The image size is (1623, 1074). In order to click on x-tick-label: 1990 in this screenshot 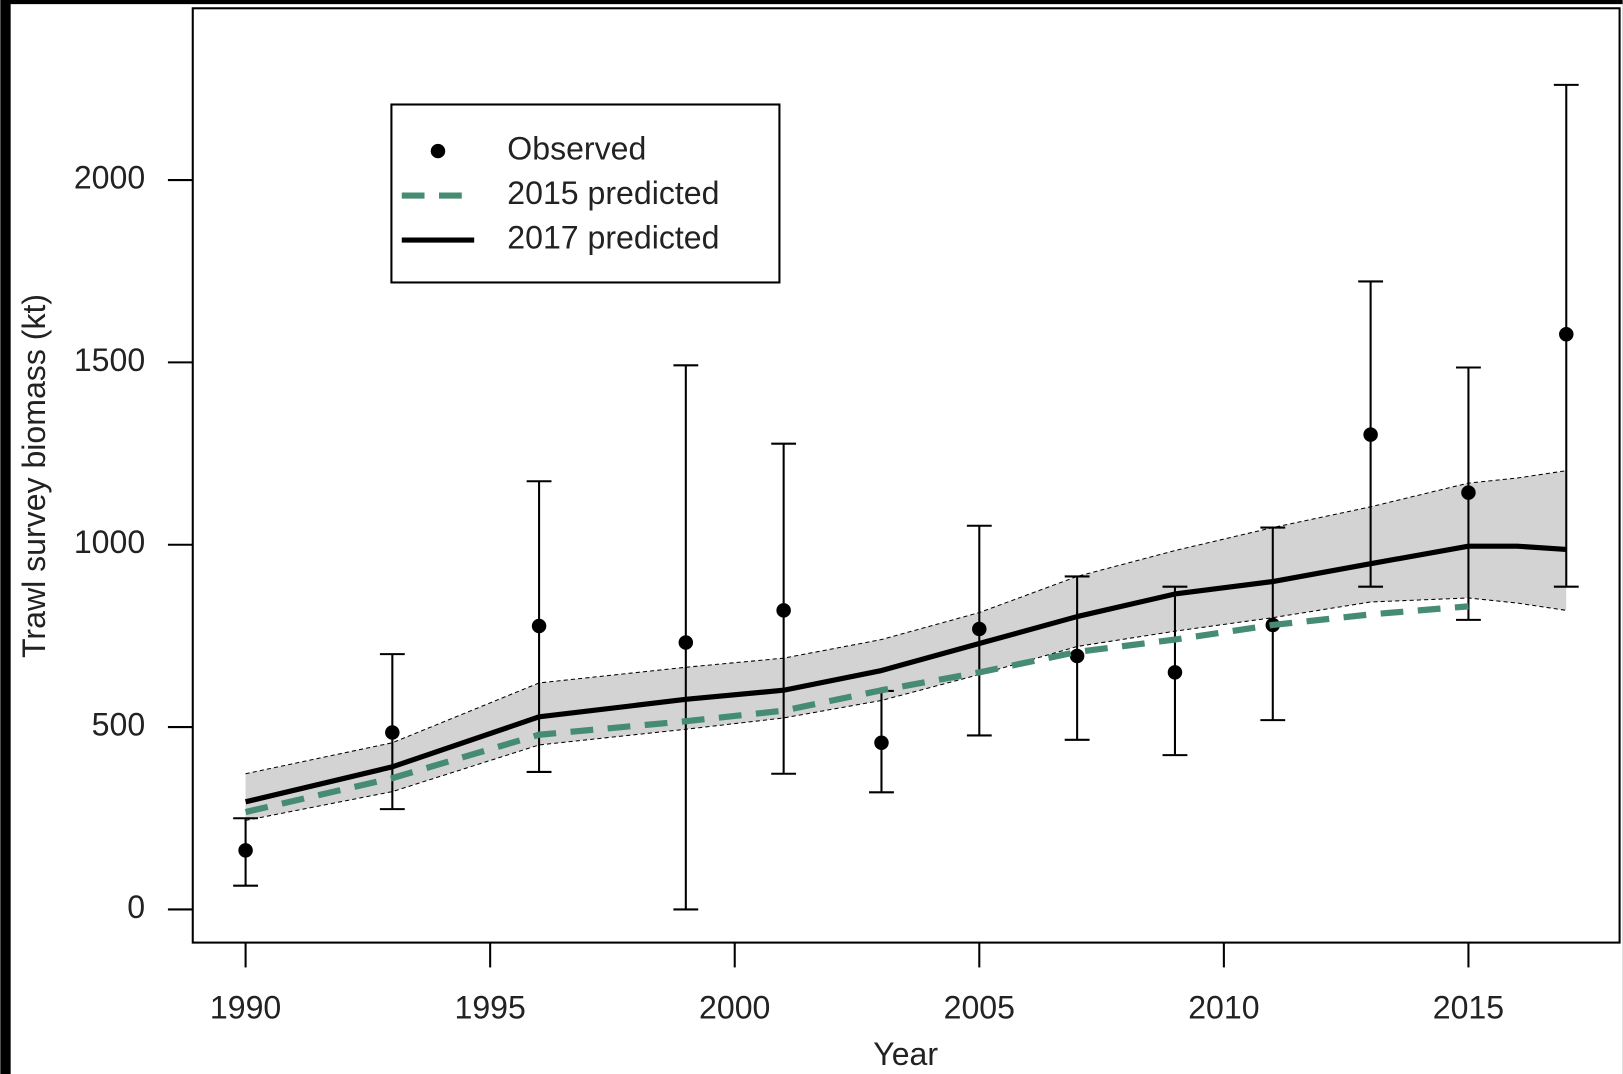, I will do `click(245, 1007)`.